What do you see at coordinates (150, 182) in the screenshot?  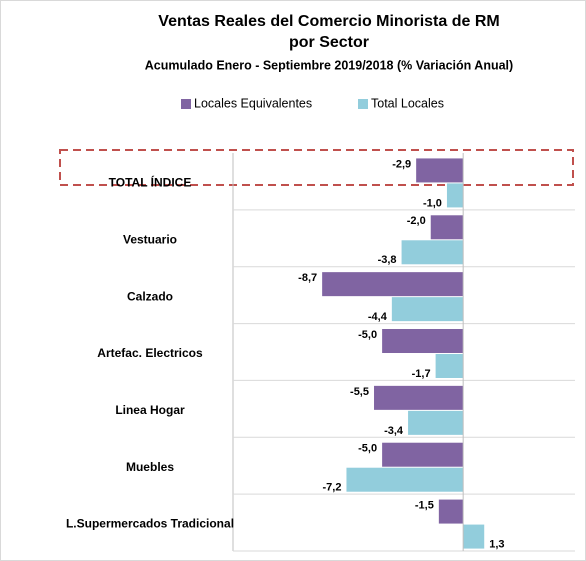 I see `category-label: TOTAL ÍNDICE` at bounding box center [150, 182].